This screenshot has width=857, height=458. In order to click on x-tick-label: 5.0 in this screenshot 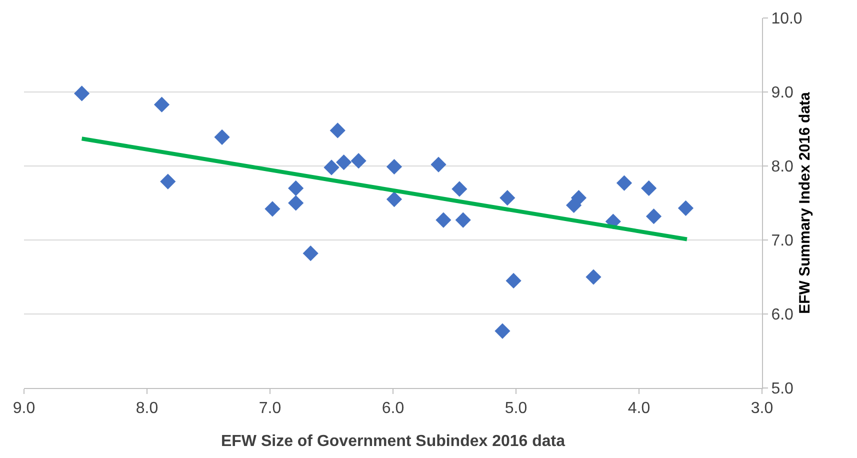, I will do `click(516, 409)`.